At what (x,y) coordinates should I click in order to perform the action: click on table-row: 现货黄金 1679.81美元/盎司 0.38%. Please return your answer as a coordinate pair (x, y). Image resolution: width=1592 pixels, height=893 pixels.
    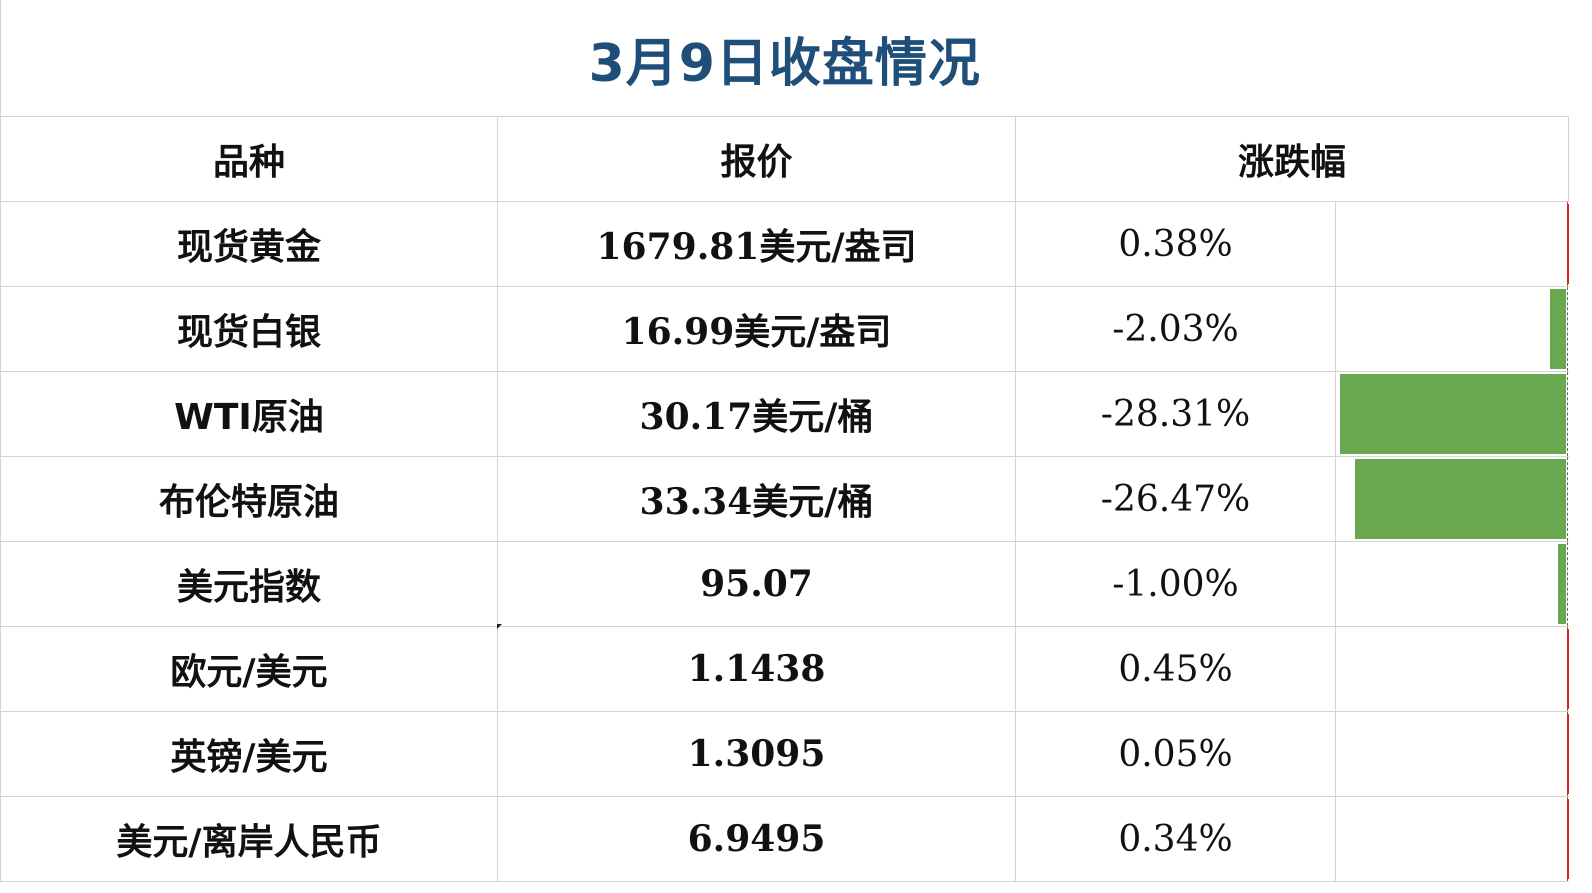
    Looking at the image, I should click on (784, 244).